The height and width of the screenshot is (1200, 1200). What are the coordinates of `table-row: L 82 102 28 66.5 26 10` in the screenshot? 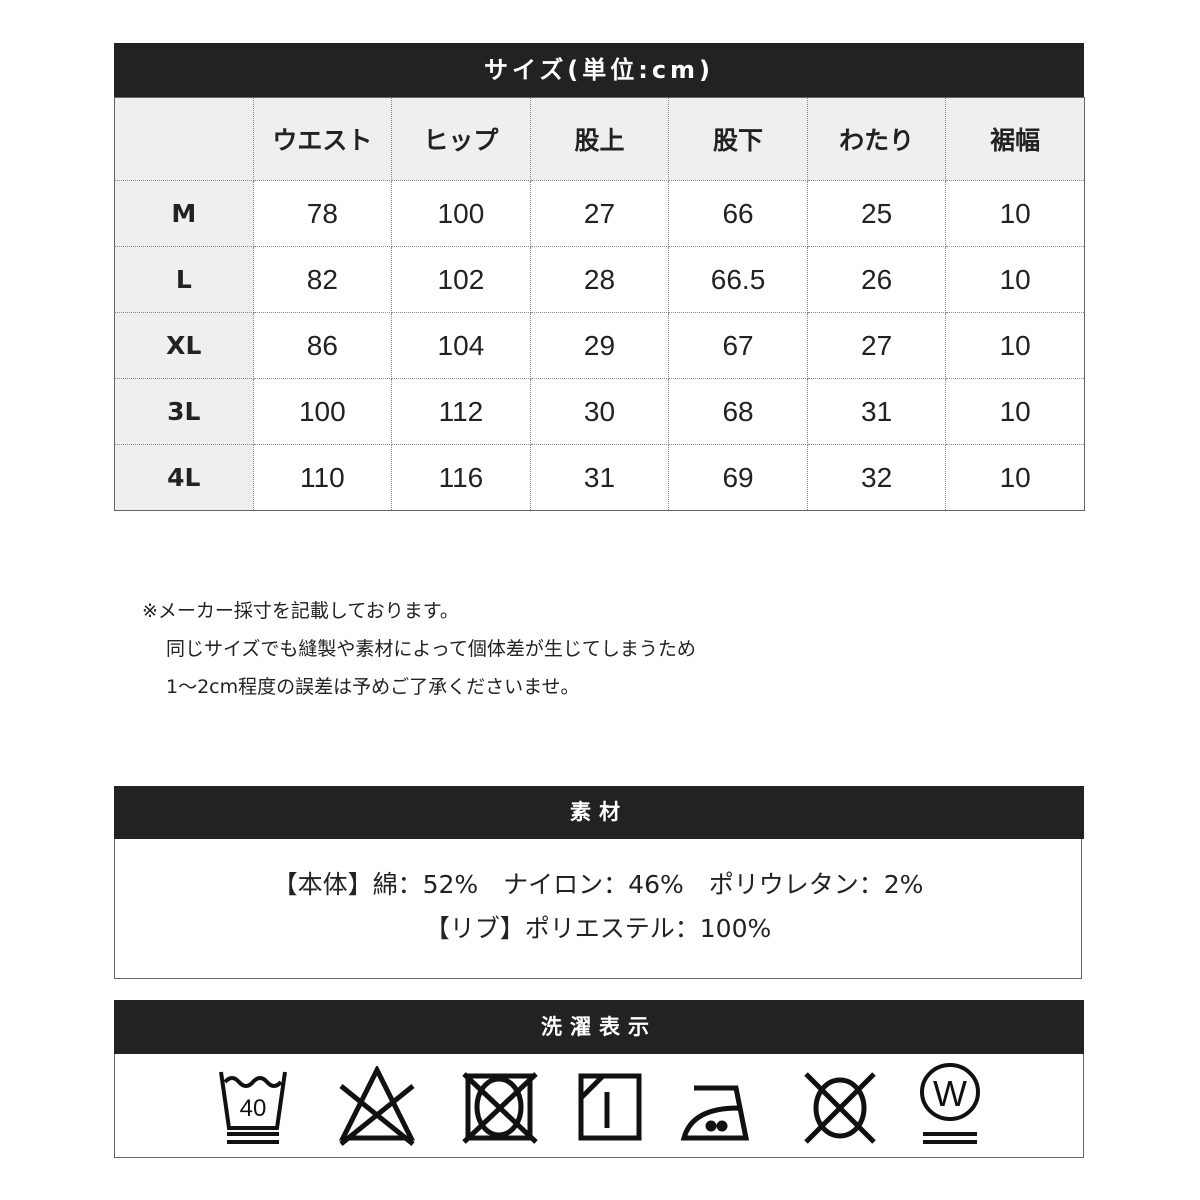 It's located at (599, 279).